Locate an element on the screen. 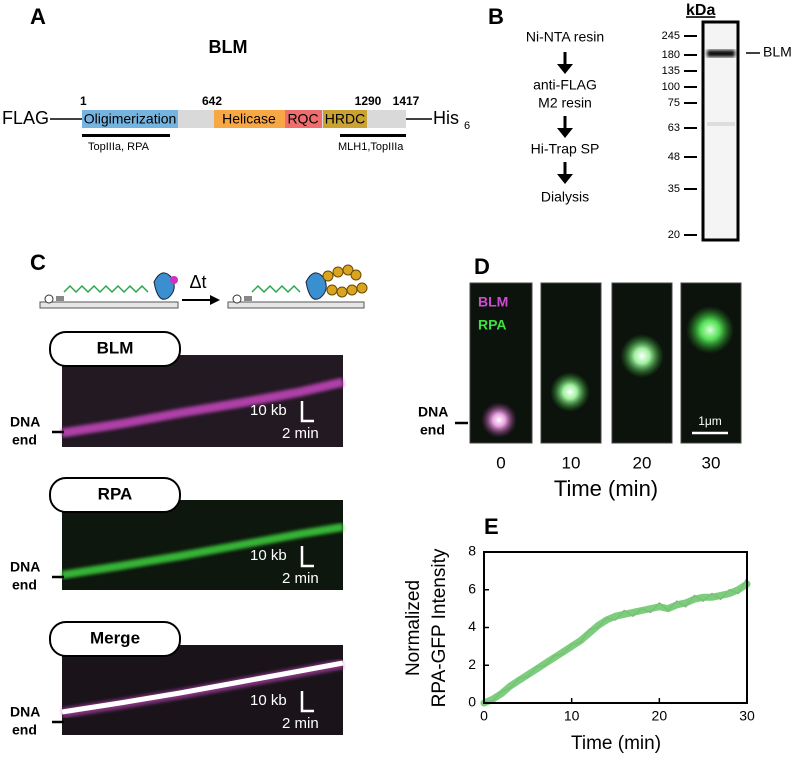 The image size is (800, 759). panel-label: B is located at coordinates (496, 16).